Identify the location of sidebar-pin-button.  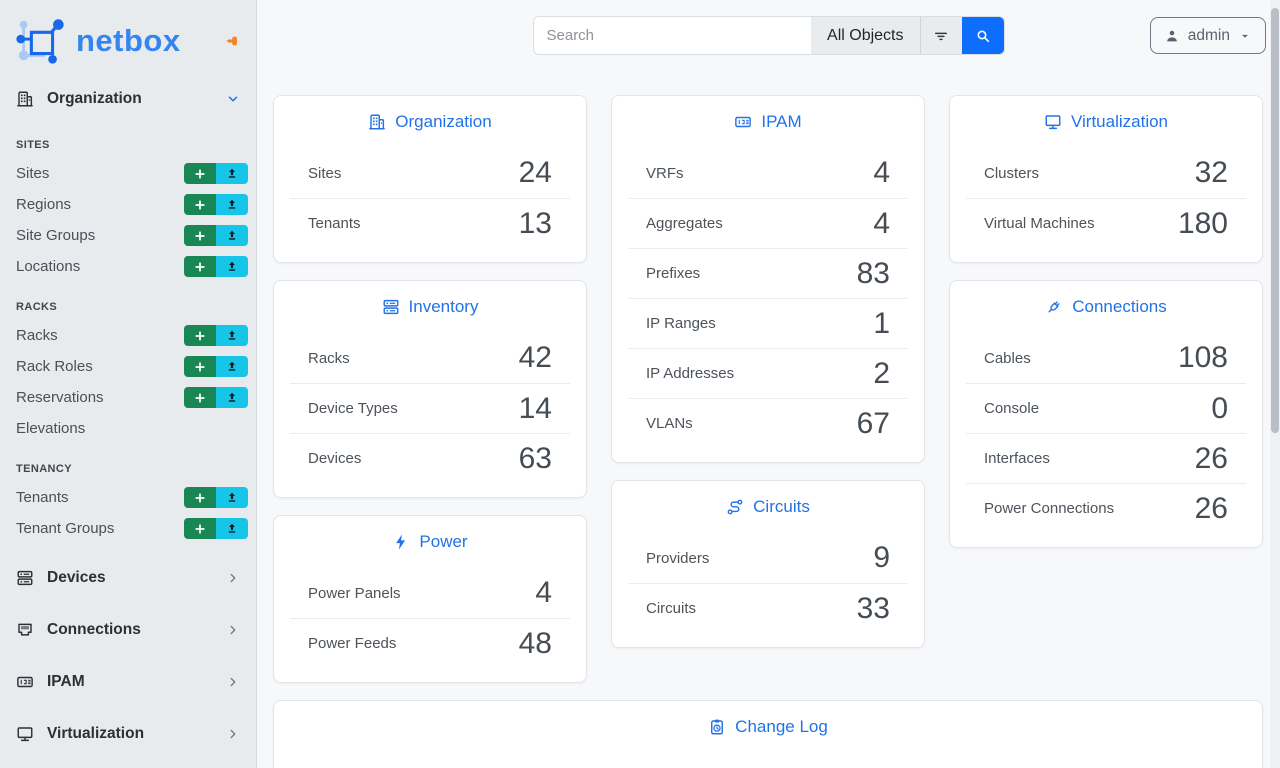
(232, 41).